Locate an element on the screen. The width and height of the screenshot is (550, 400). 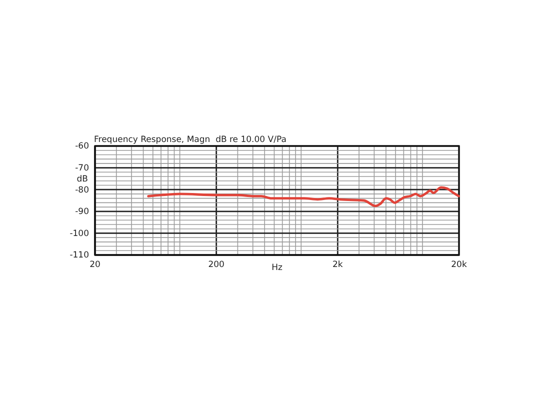
x-tick-label: 20k is located at coordinates (459, 265).